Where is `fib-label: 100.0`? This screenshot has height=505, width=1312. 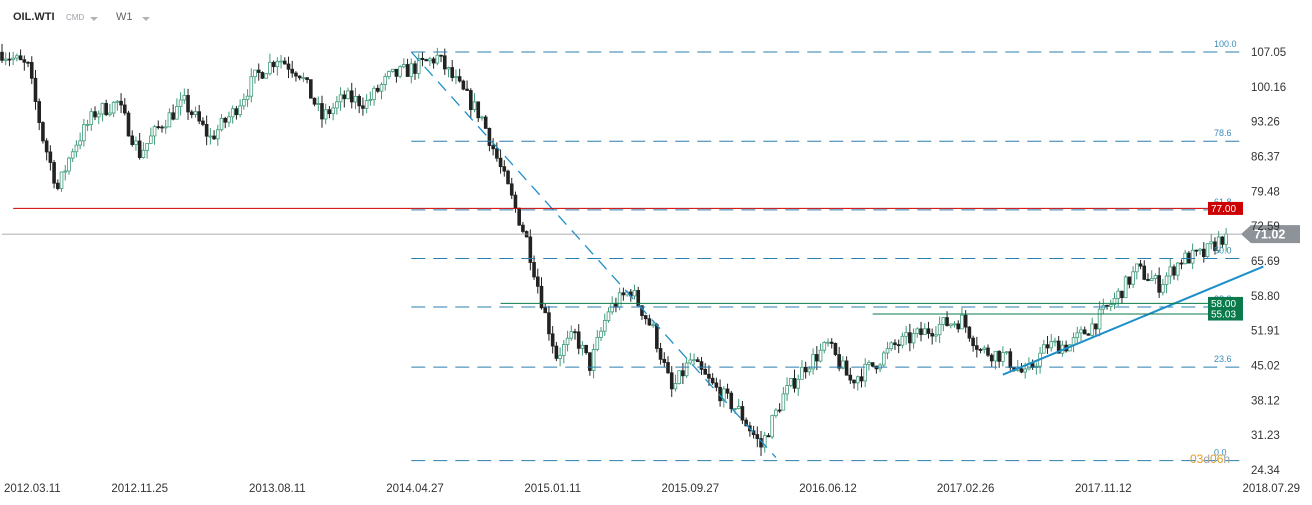
fib-label: 100.0 is located at coordinates (1225, 44).